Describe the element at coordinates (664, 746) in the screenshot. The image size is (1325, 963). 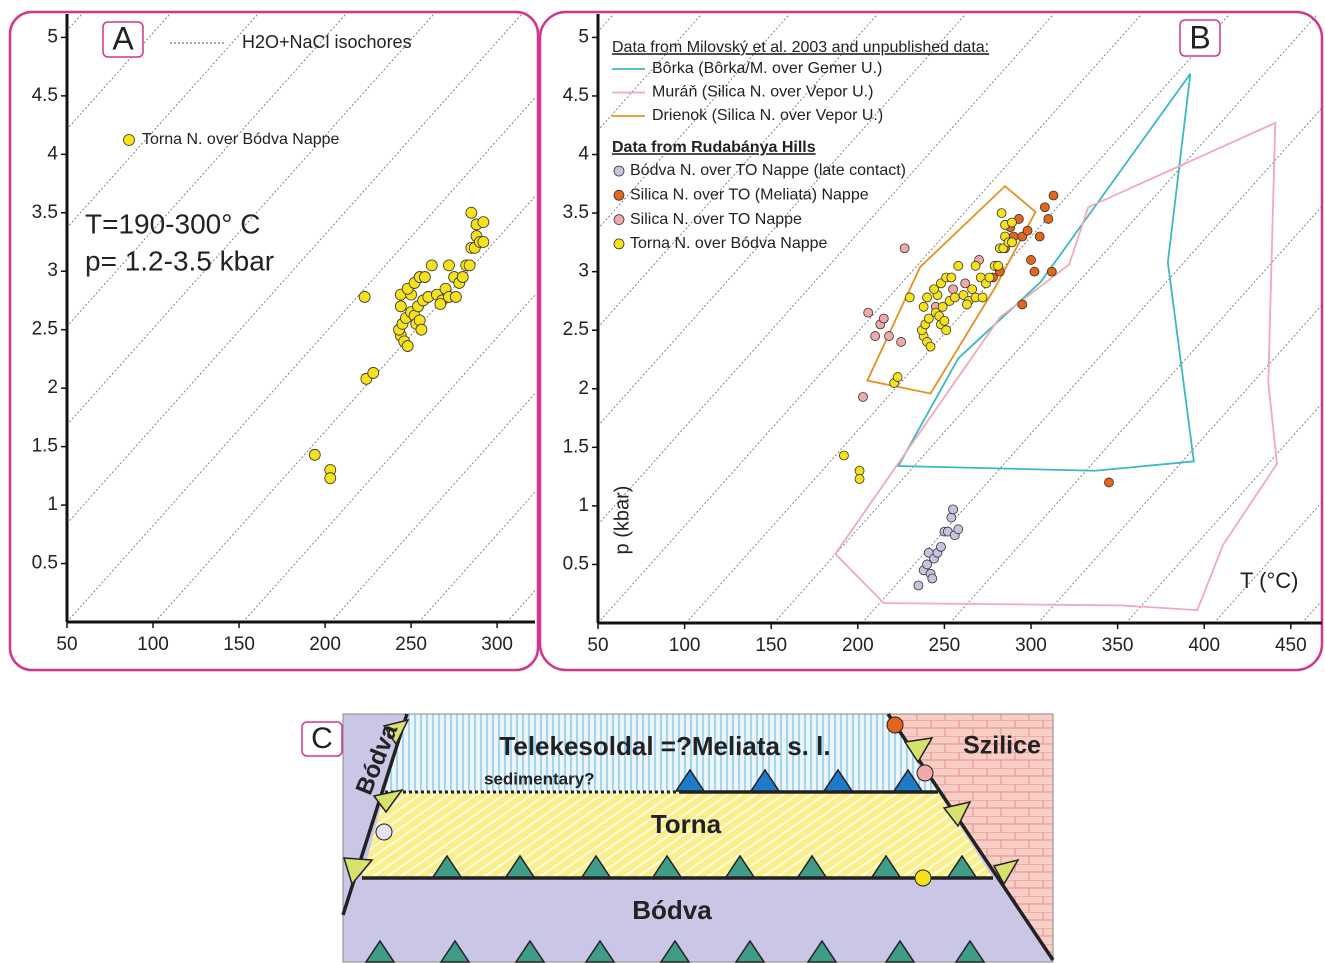
I see `unit-label: Telekesoldal =?Meliata s. l.` at that location.